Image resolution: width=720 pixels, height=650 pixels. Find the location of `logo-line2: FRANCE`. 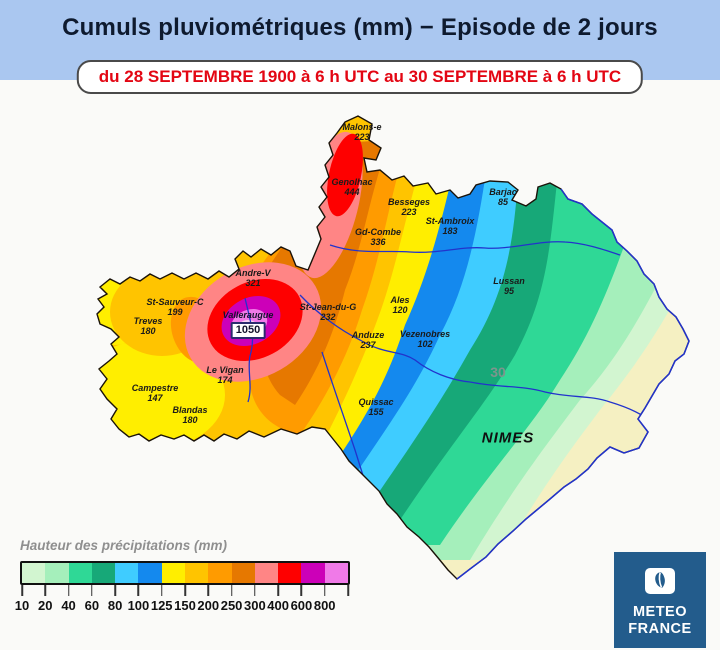

logo-line2: FRANCE is located at coordinates (660, 629).